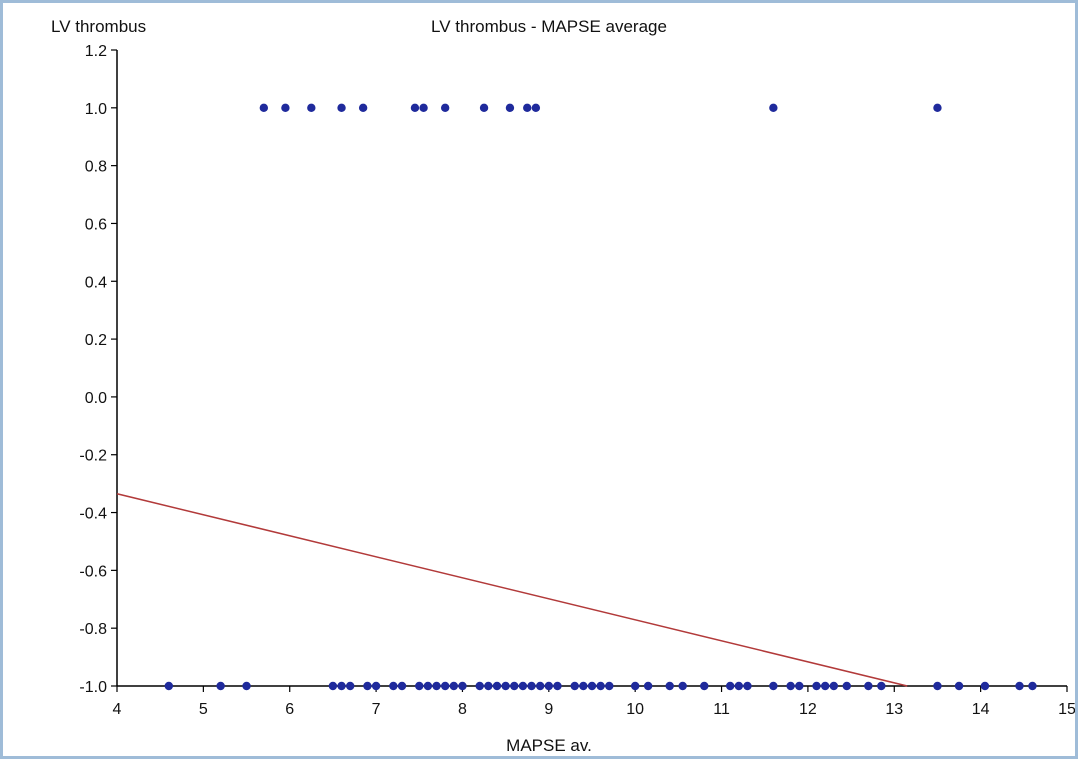 Image resolution: width=1078 pixels, height=761 pixels. I want to click on x-tick-label: 7, so click(376, 709).